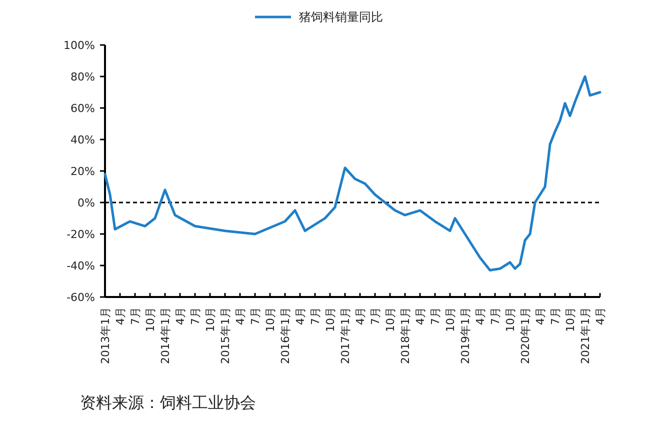  What do you see at coordinates (405, 335) in the screenshot?
I see `x-tick-label: 2018年1月` at bounding box center [405, 335].